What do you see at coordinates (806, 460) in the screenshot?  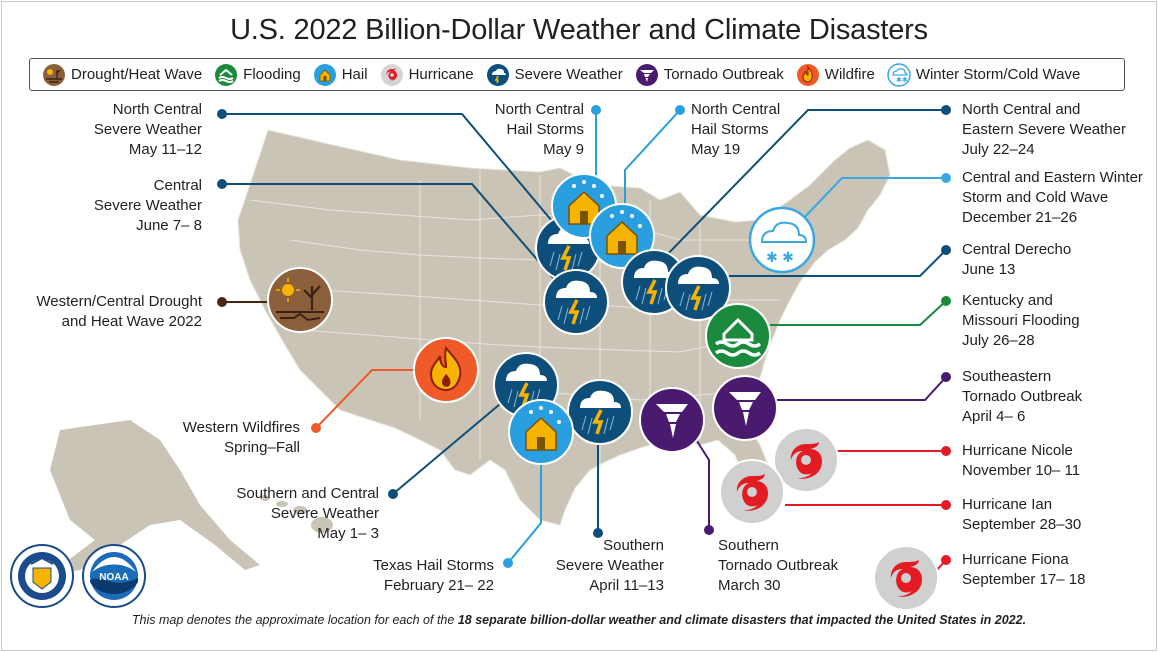 I see `hurricane-marker-nicole` at bounding box center [806, 460].